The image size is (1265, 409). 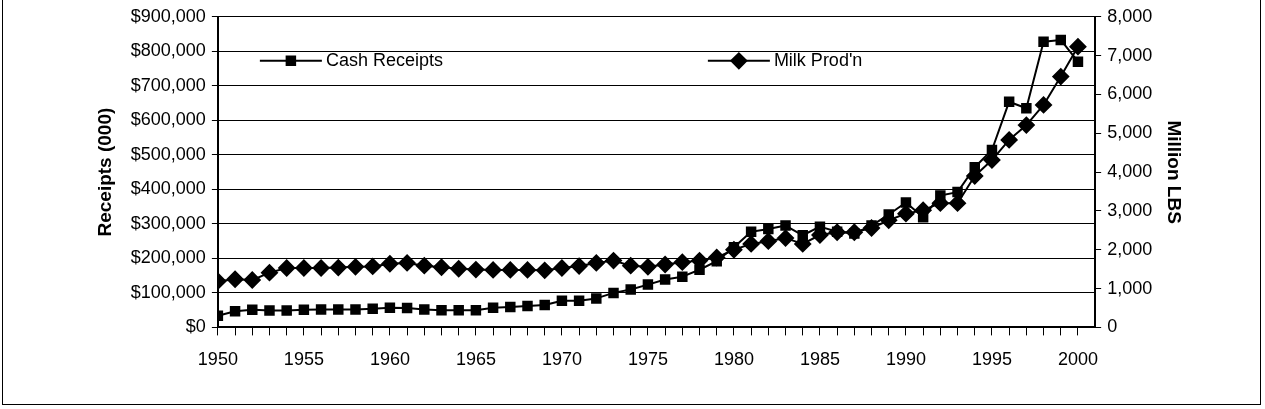 What do you see at coordinates (818, 59) in the screenshot?
I see `legend-label: Milk Prod'n` at bounding box center [818, 59].